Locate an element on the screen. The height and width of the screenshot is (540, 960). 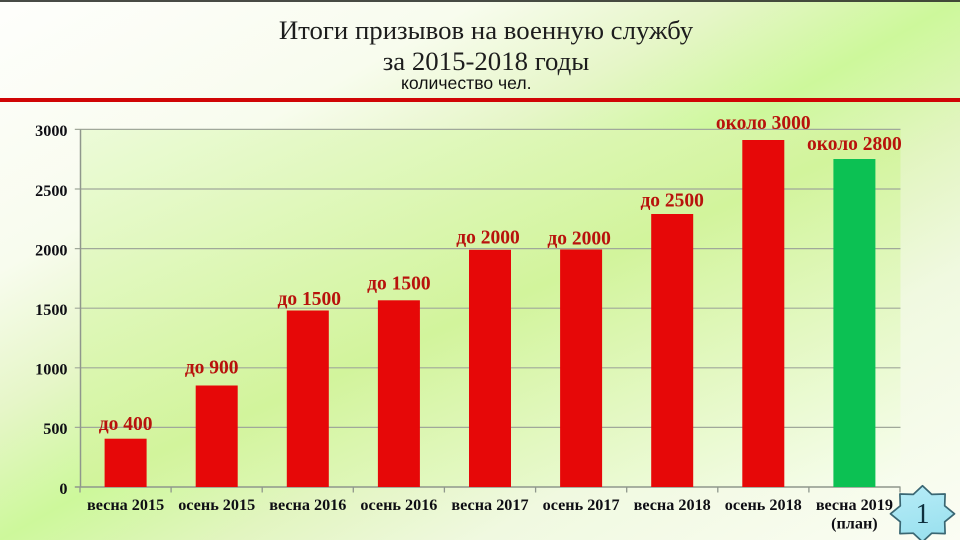
svg-text: до 400 is located at coordinates (126, 424).